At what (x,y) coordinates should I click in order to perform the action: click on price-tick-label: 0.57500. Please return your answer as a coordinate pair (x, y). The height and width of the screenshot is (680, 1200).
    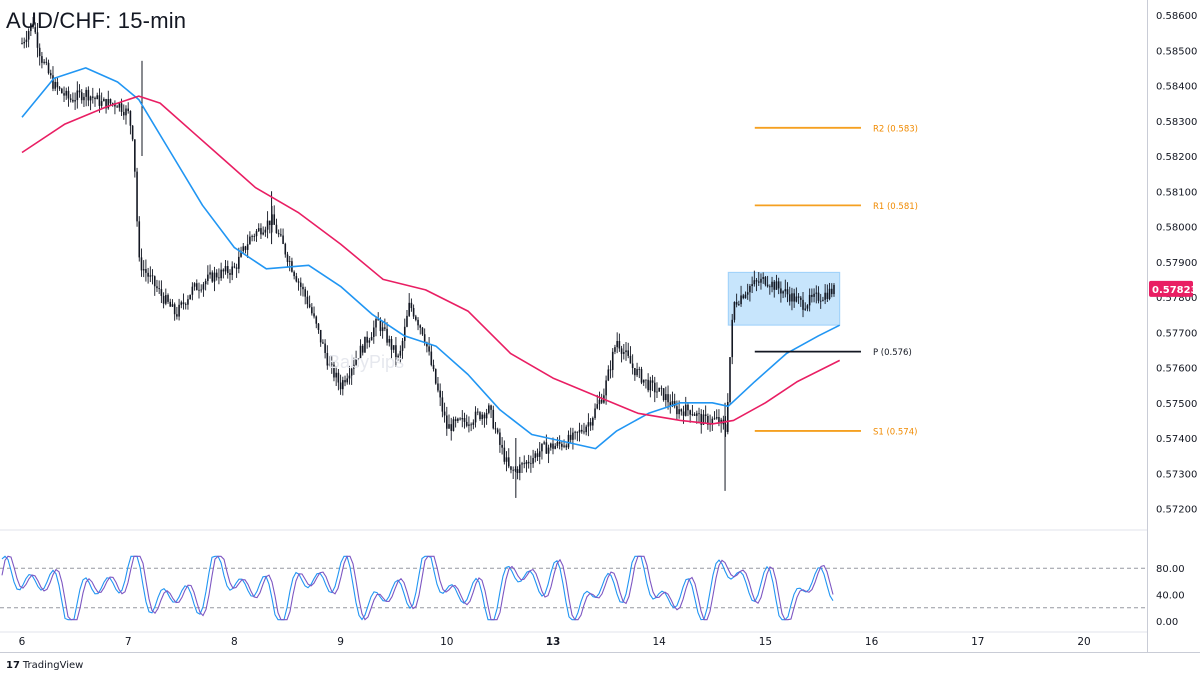
    Looking at the image, I should click on (1176, 404).